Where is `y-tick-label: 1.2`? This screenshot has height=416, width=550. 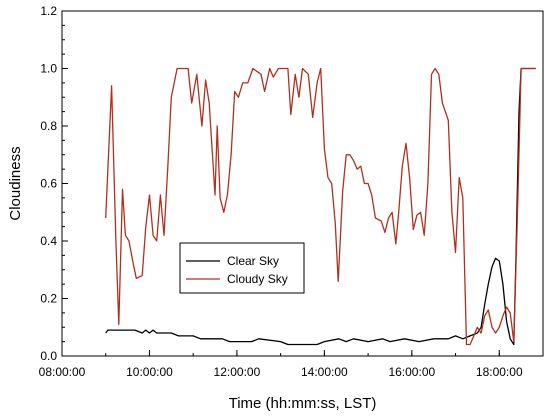 y-tick-label: 1.2 is located at coordinates (48, 11).